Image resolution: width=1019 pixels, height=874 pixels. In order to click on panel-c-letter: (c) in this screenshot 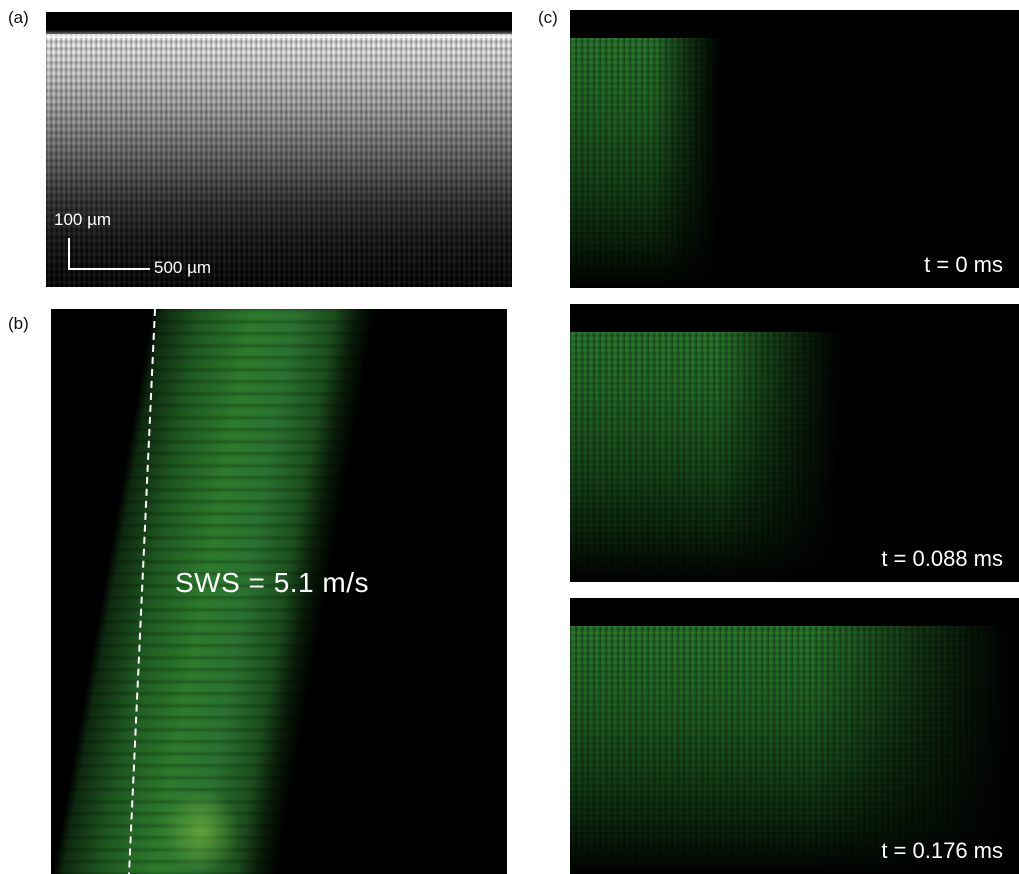, I will do `click(548, 17)`.